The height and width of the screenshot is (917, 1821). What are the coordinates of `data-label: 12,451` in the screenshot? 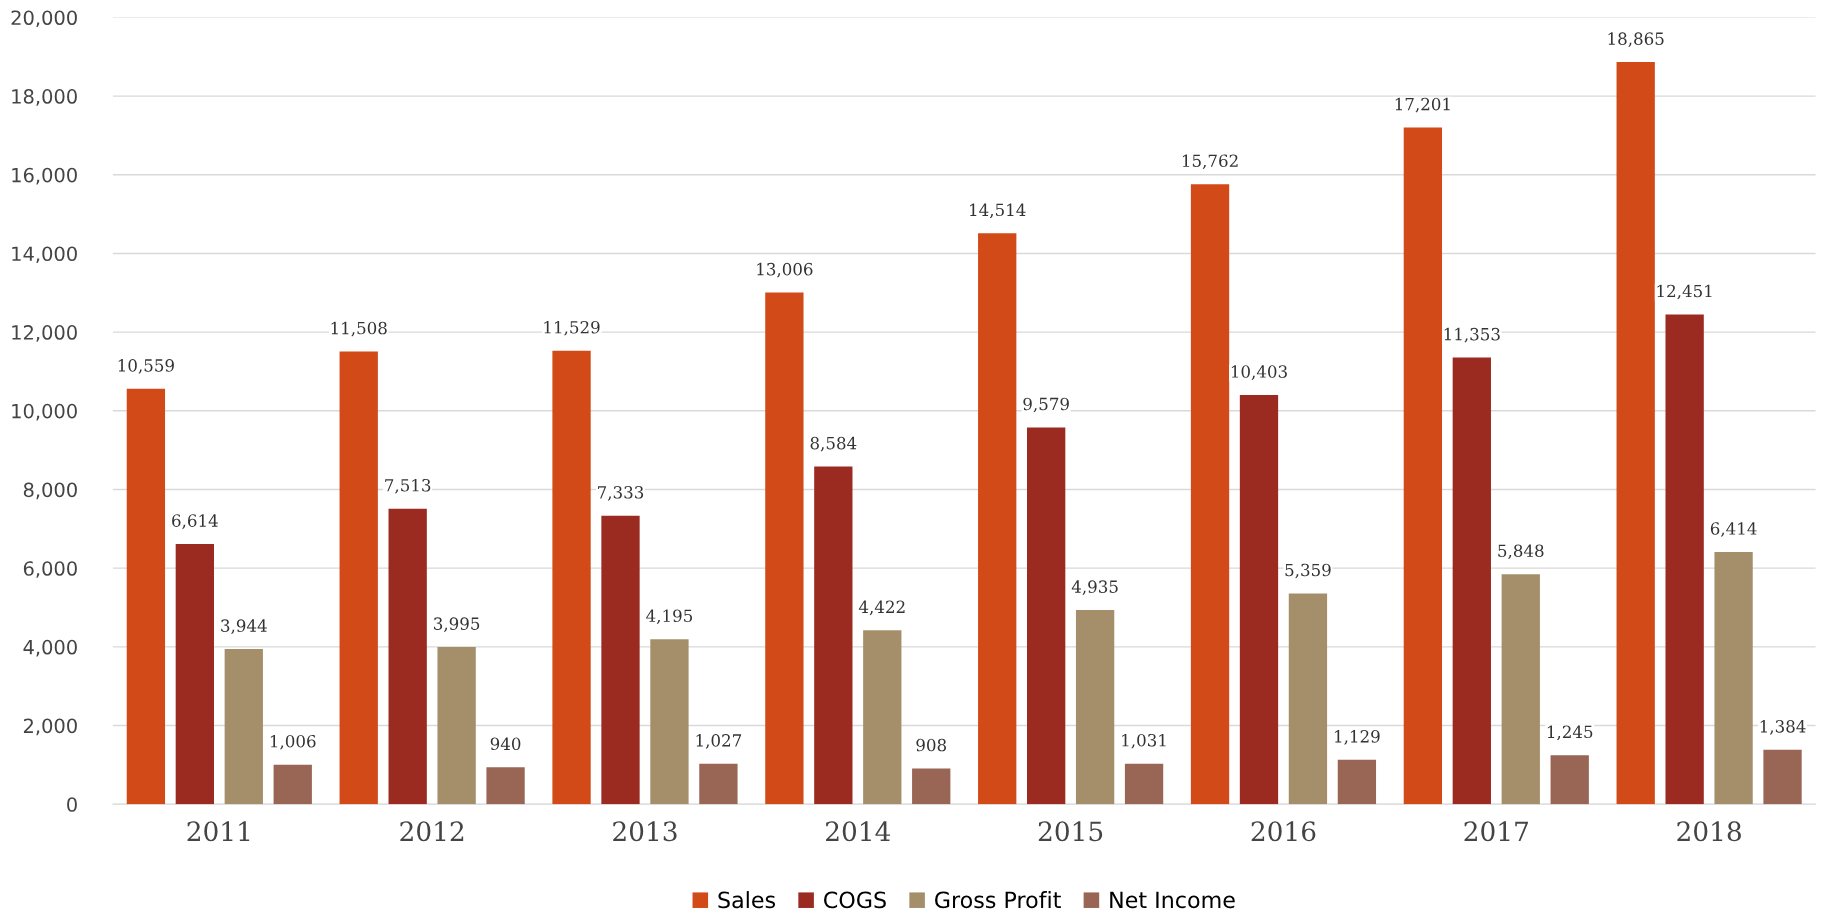 It's located at (1684, 292).